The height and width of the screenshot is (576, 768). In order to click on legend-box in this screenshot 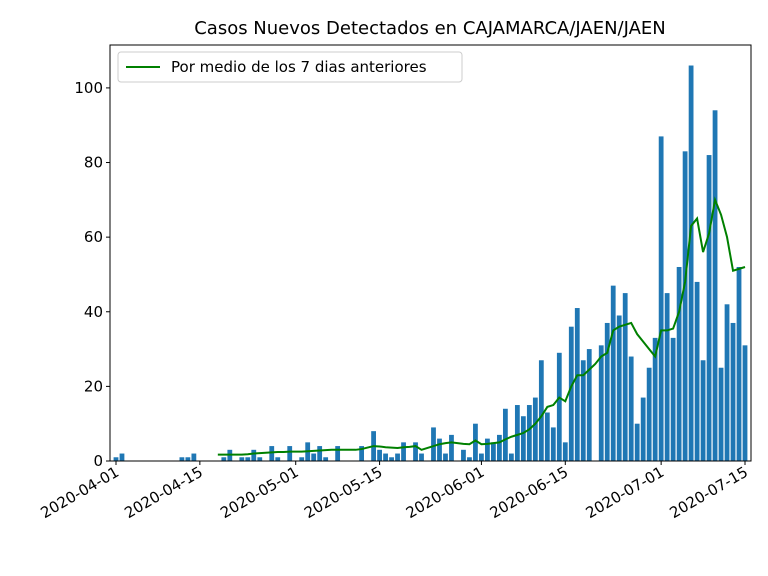, I will do `click(290, 67)`.